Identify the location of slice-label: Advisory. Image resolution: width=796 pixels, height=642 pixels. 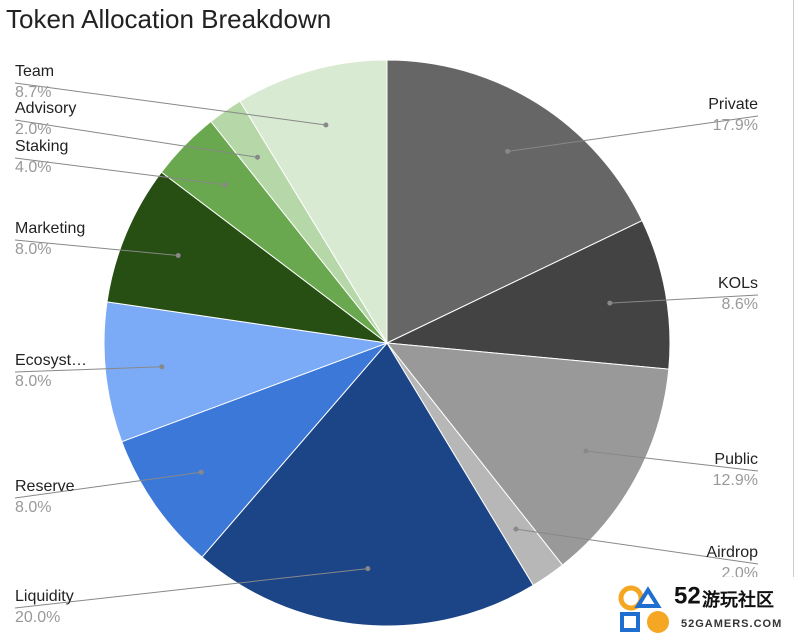
(45, 108).